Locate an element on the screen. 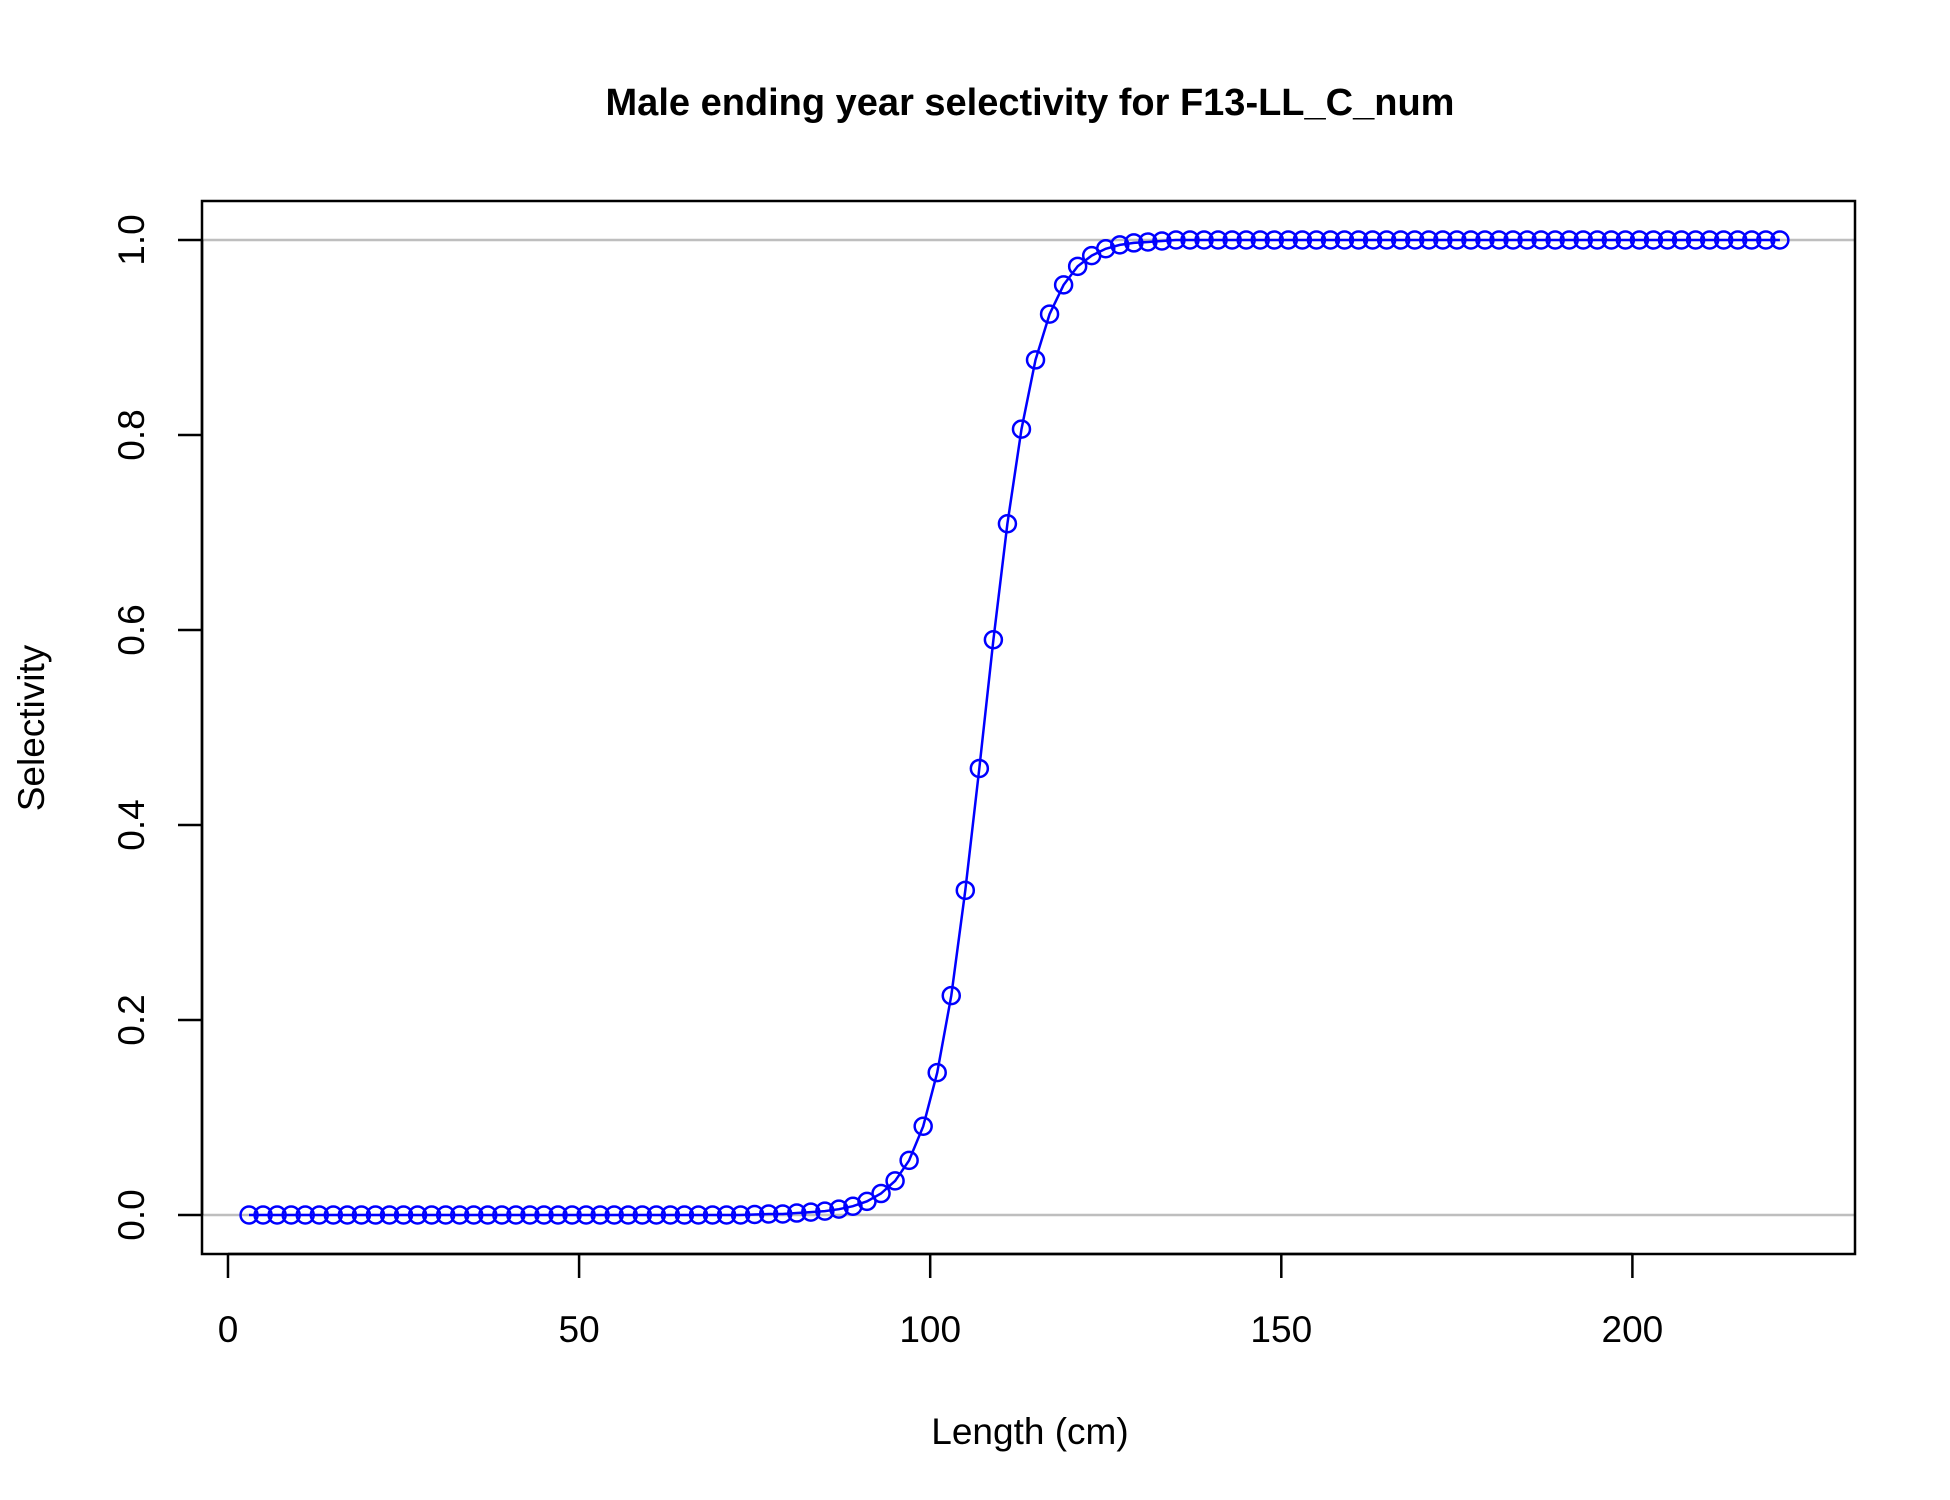 This screenshot has height=1500, width=1950. y-axis-label: Selectivity is located at coordinates (31, 727).